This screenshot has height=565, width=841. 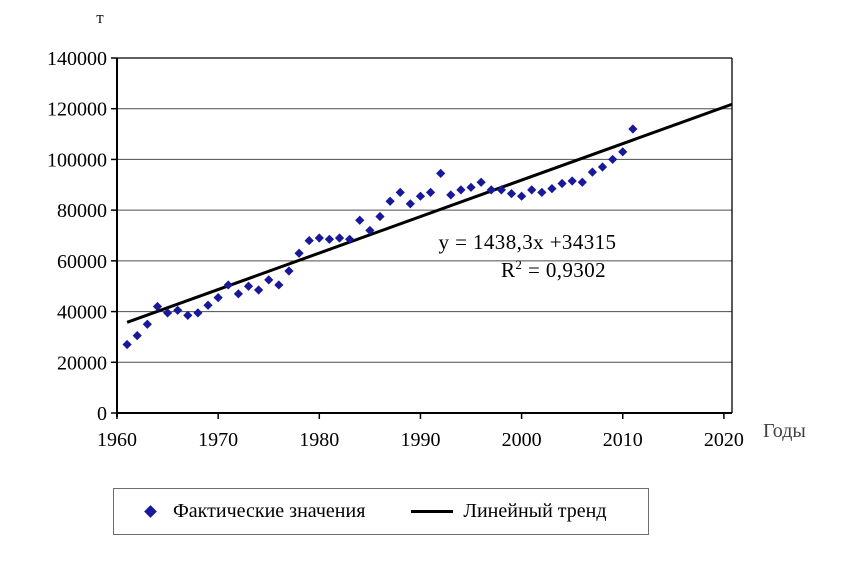 I want to click on y-tick-label: 100000, so click(x=77, y=160).